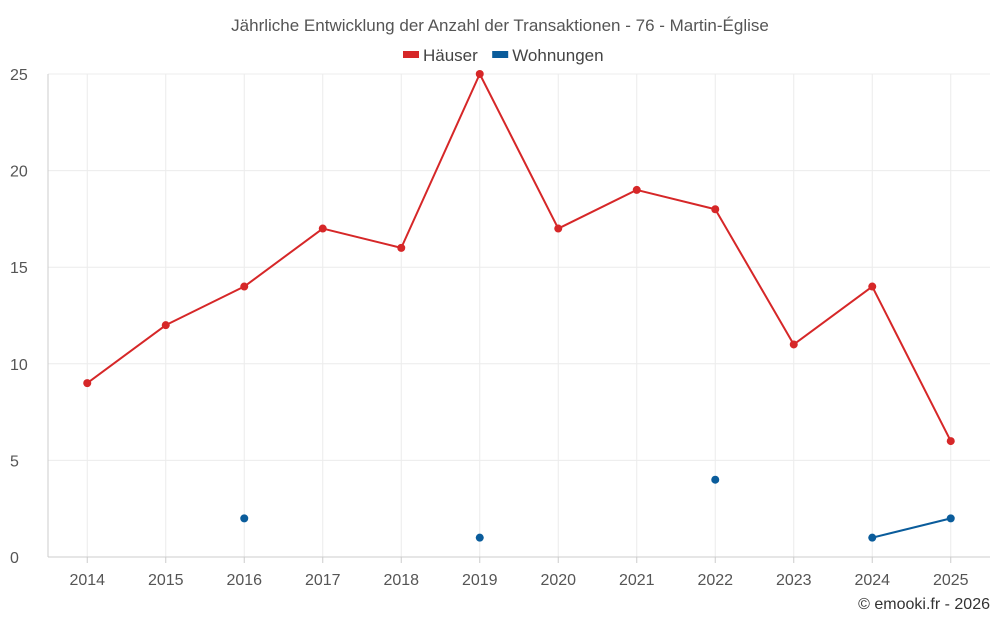  Describe the element at coordinates (715, 580) in the screenshot. I see `x-tick-label: 2022` at that location.